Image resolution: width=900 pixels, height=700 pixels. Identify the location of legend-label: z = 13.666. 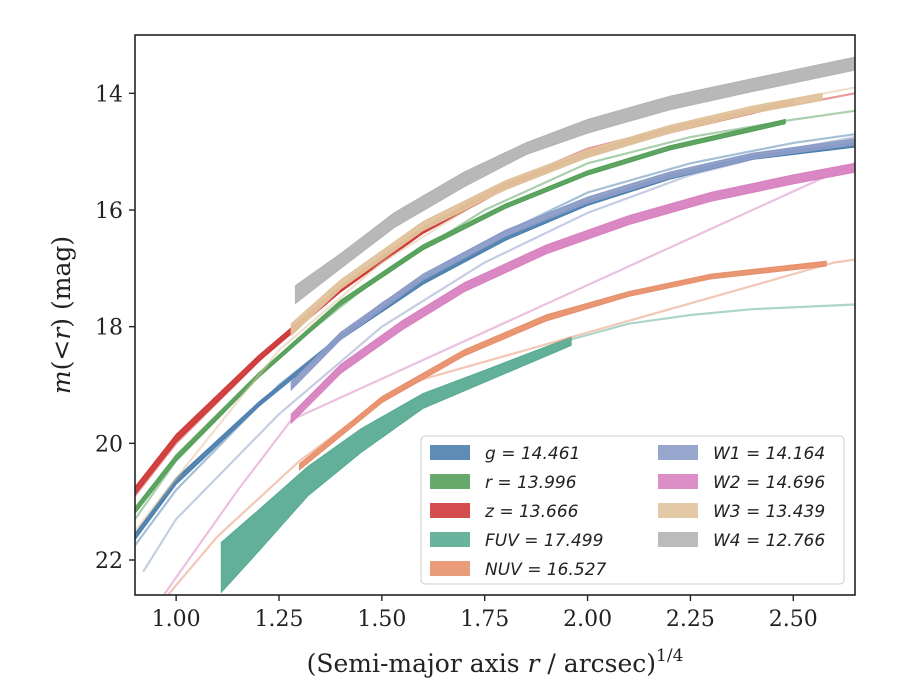
(531, 512).